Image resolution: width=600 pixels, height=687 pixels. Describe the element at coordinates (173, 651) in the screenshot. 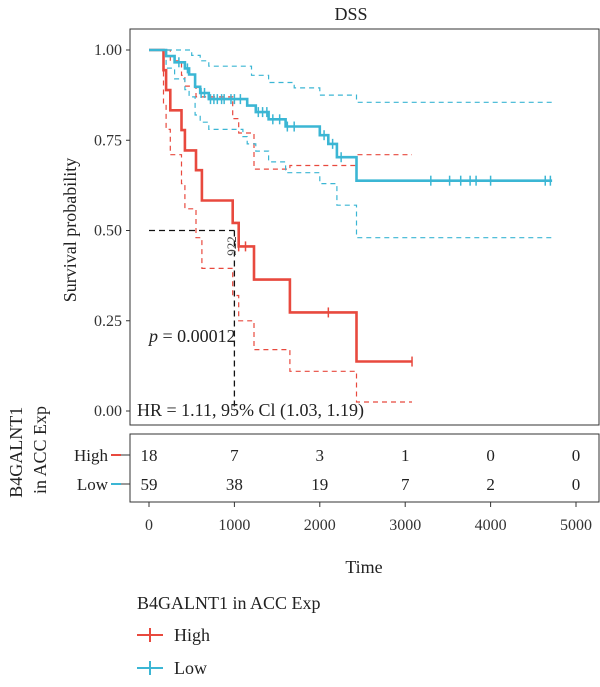

I see `legend-entries: High Low` at that location.